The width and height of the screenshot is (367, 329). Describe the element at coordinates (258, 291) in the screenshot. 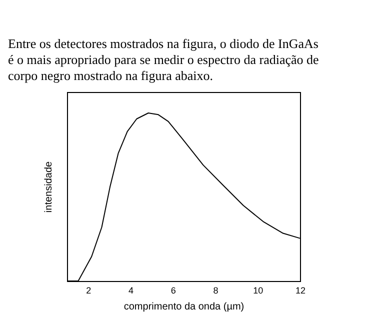

I see `x-tick-label: 10` at that location.